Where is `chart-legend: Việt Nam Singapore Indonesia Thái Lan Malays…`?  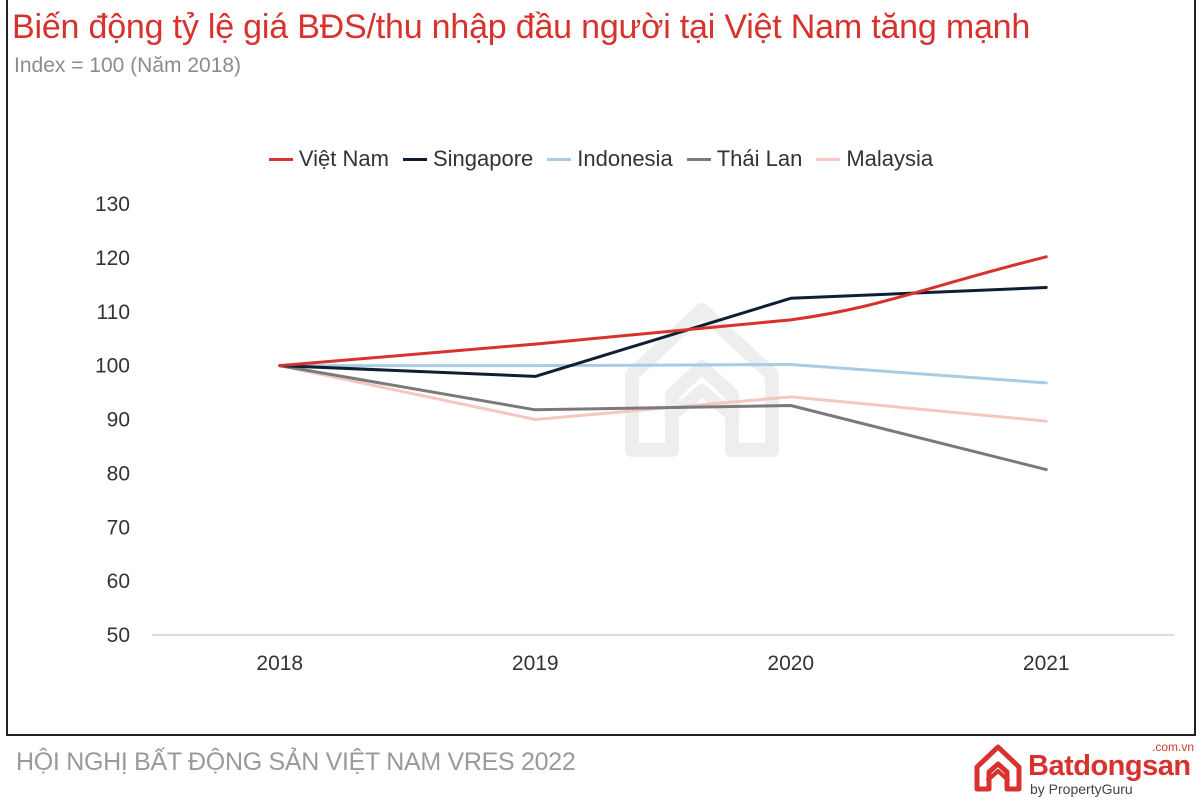 chart-legend: Việt Nam Singapore Indonesia Thái Lan Malays… is located at coordinates (601, 159).